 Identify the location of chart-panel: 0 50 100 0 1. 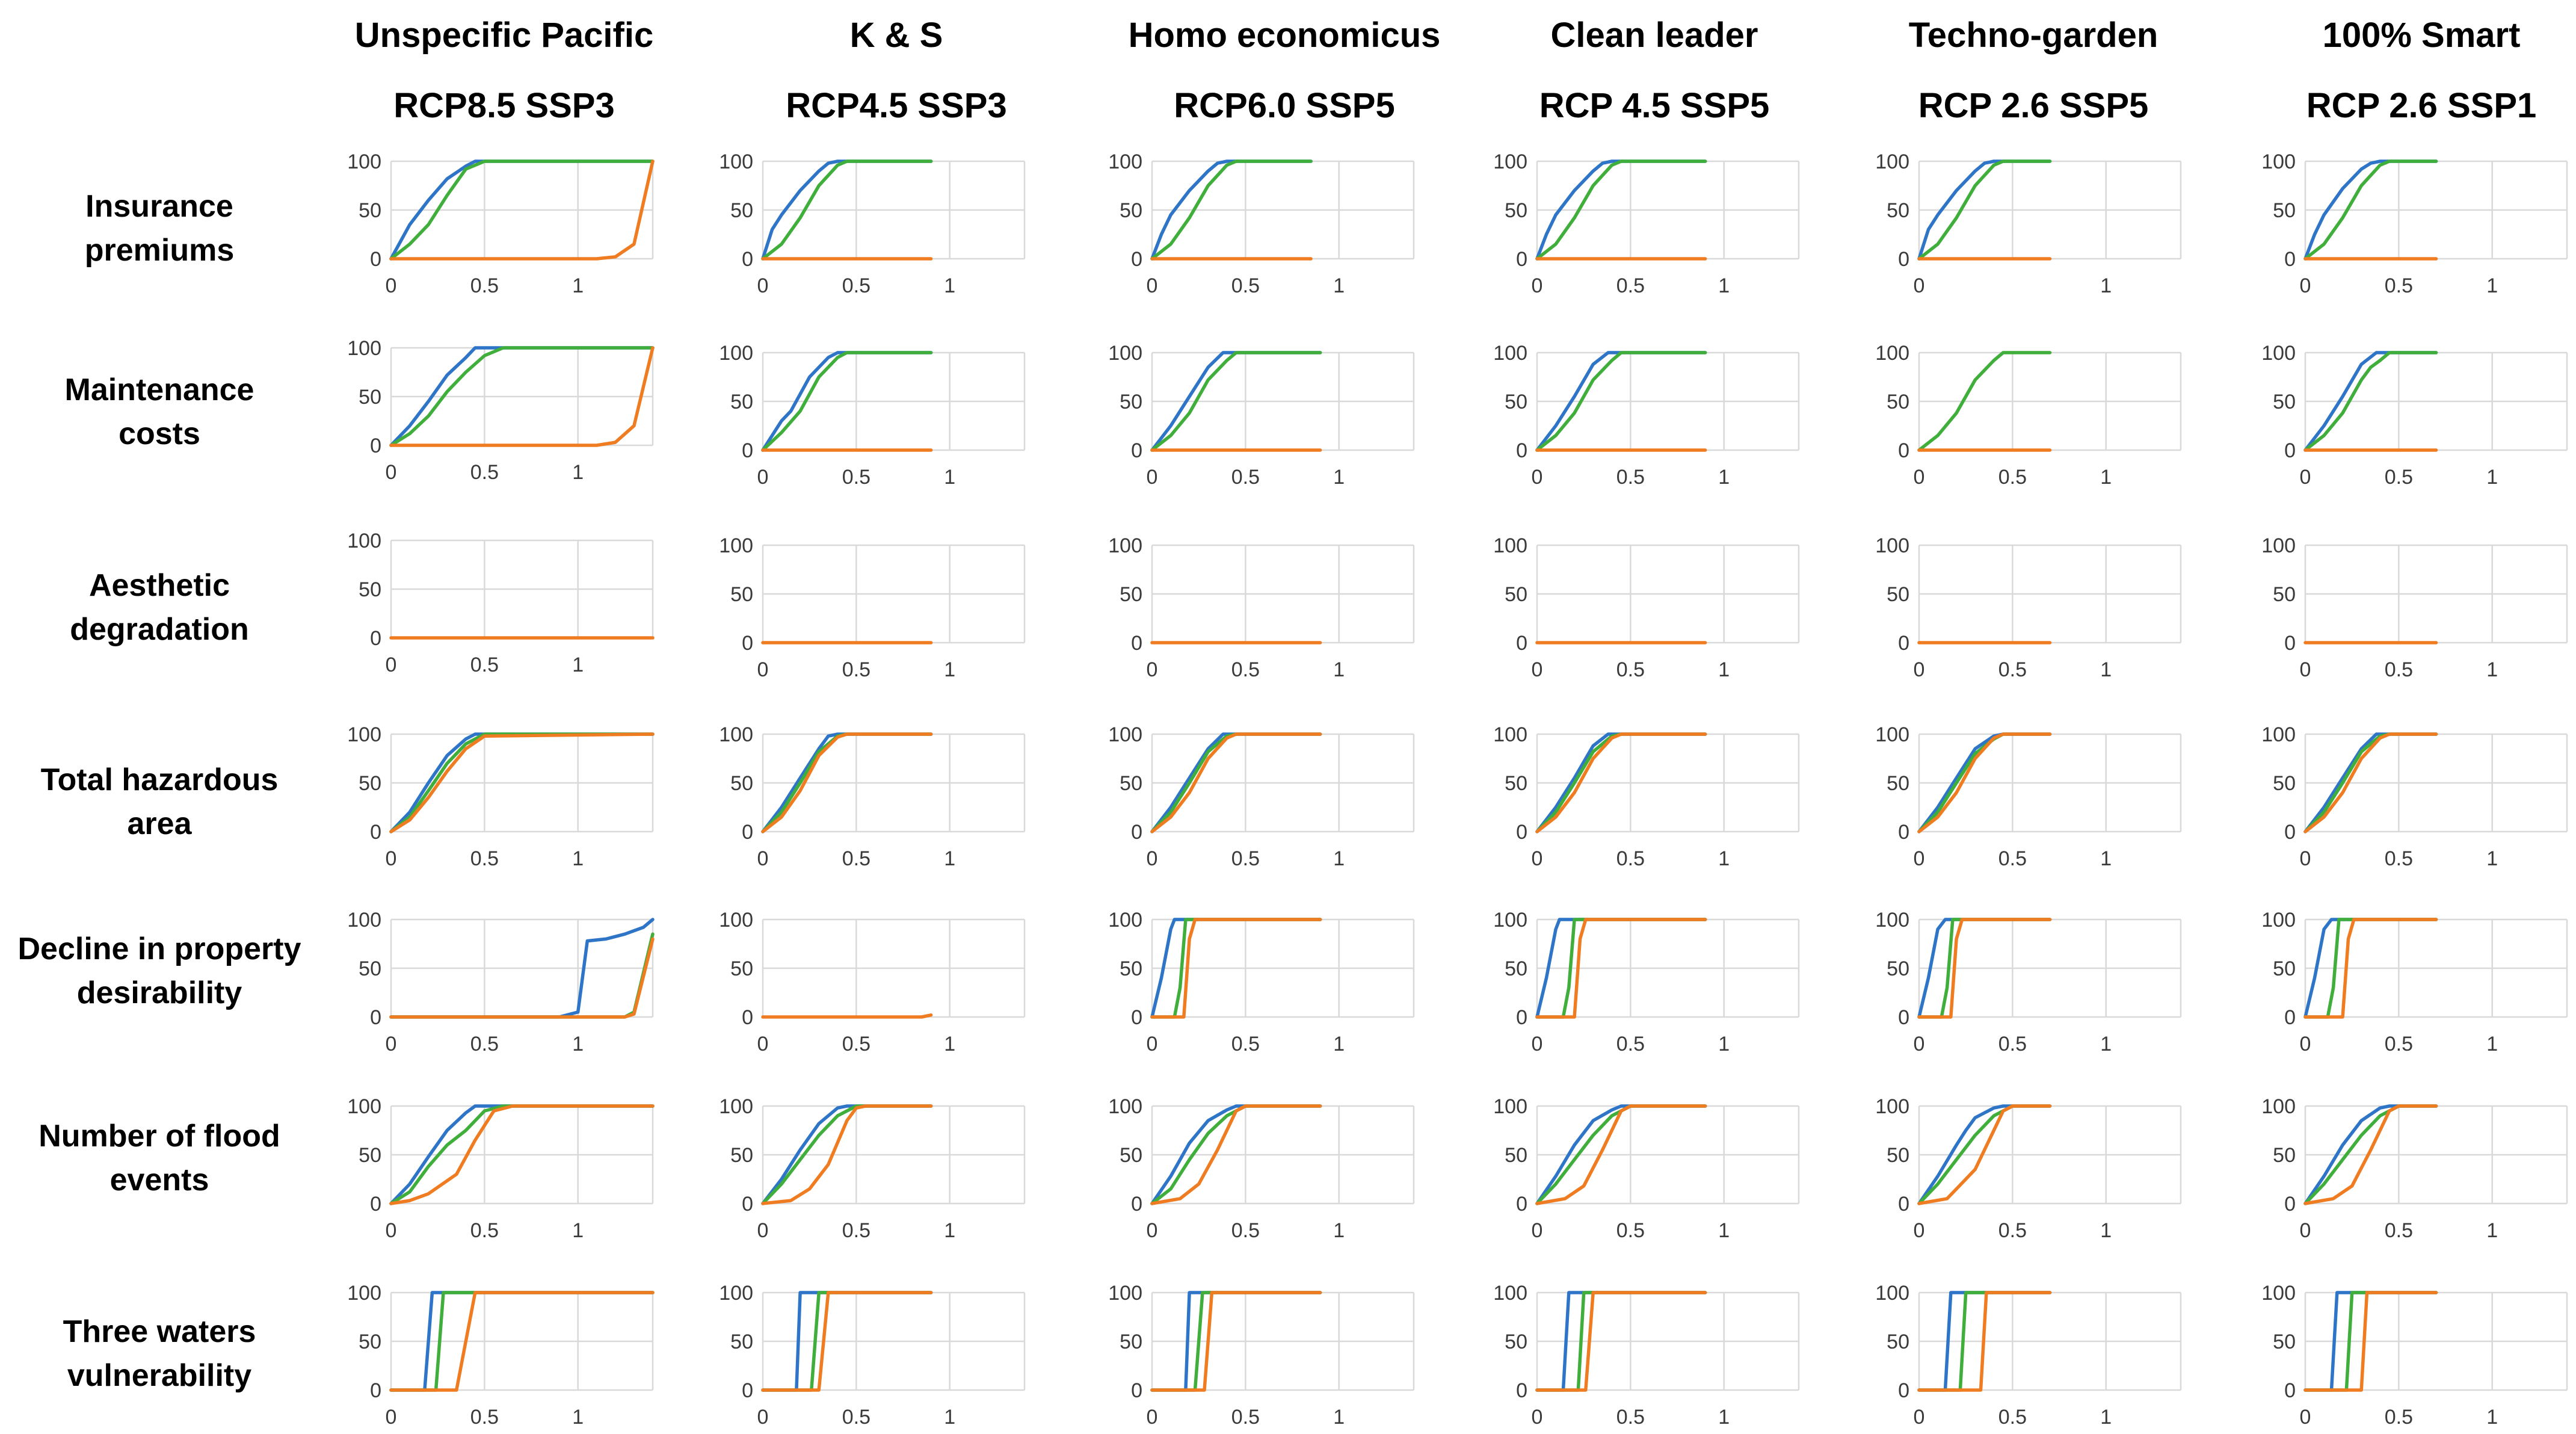
(2028, 223).